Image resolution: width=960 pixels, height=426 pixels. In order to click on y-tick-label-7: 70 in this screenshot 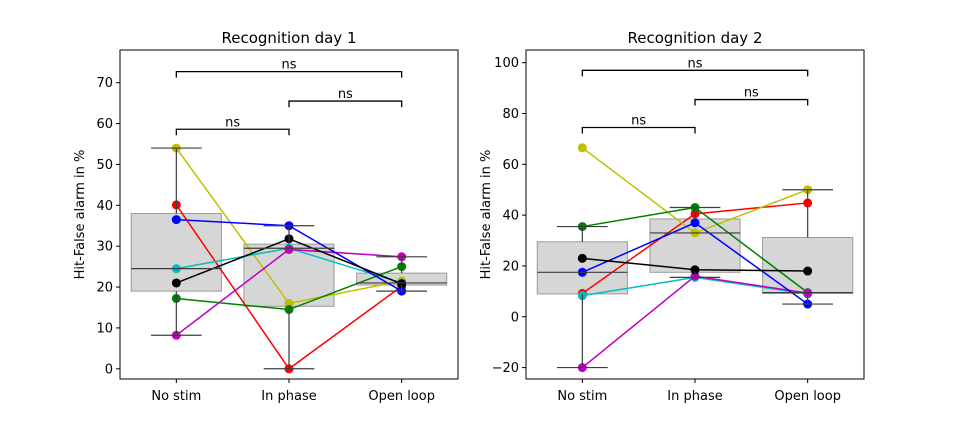, I will do `click(104, 83)`.